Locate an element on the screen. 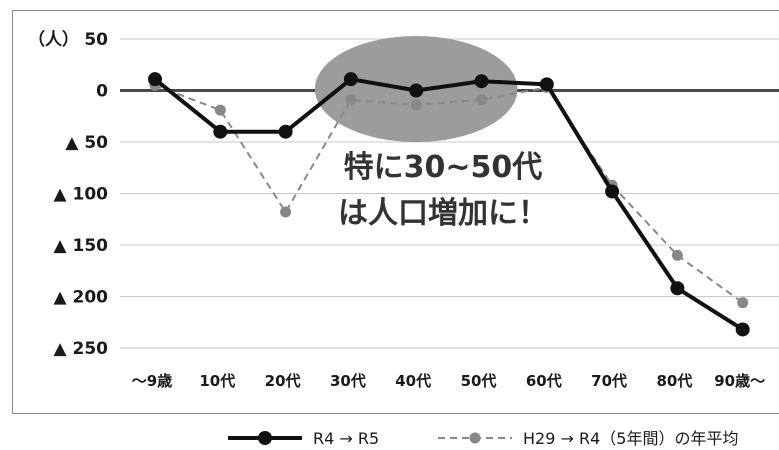 The width and height of the screenshot is (779, 450). x-tick-label: 90歳〜 is located at coordinates (739, 381).